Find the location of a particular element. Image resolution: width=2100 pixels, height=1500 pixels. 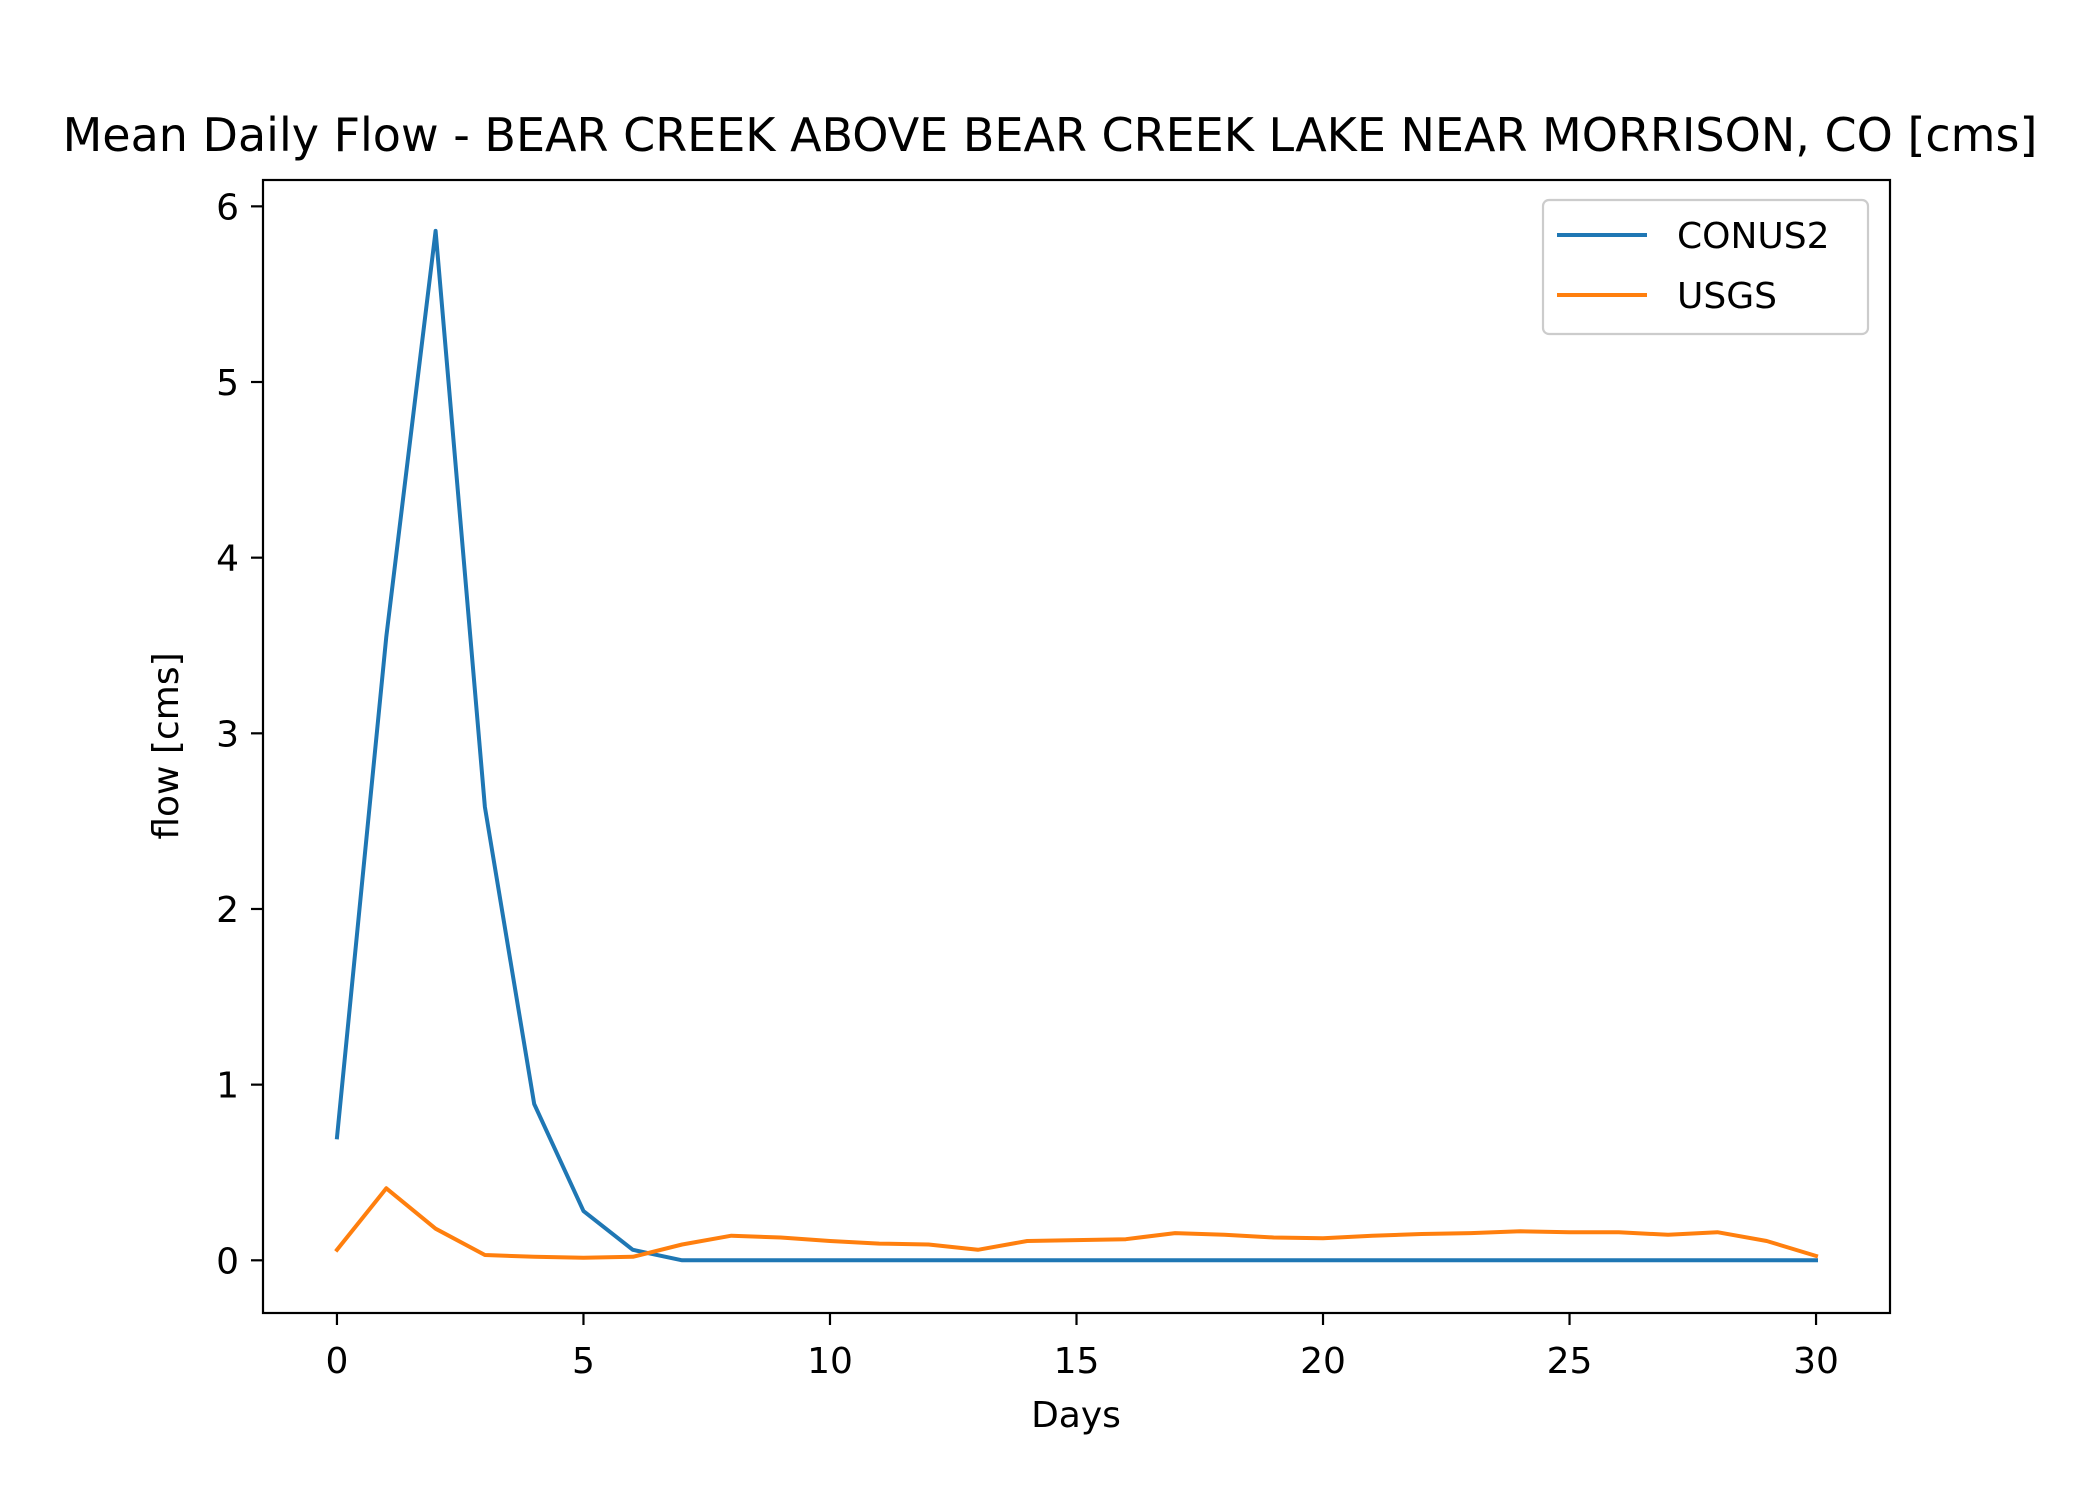

x-tick-label: 20 is located at coordinates (1323, 1361).